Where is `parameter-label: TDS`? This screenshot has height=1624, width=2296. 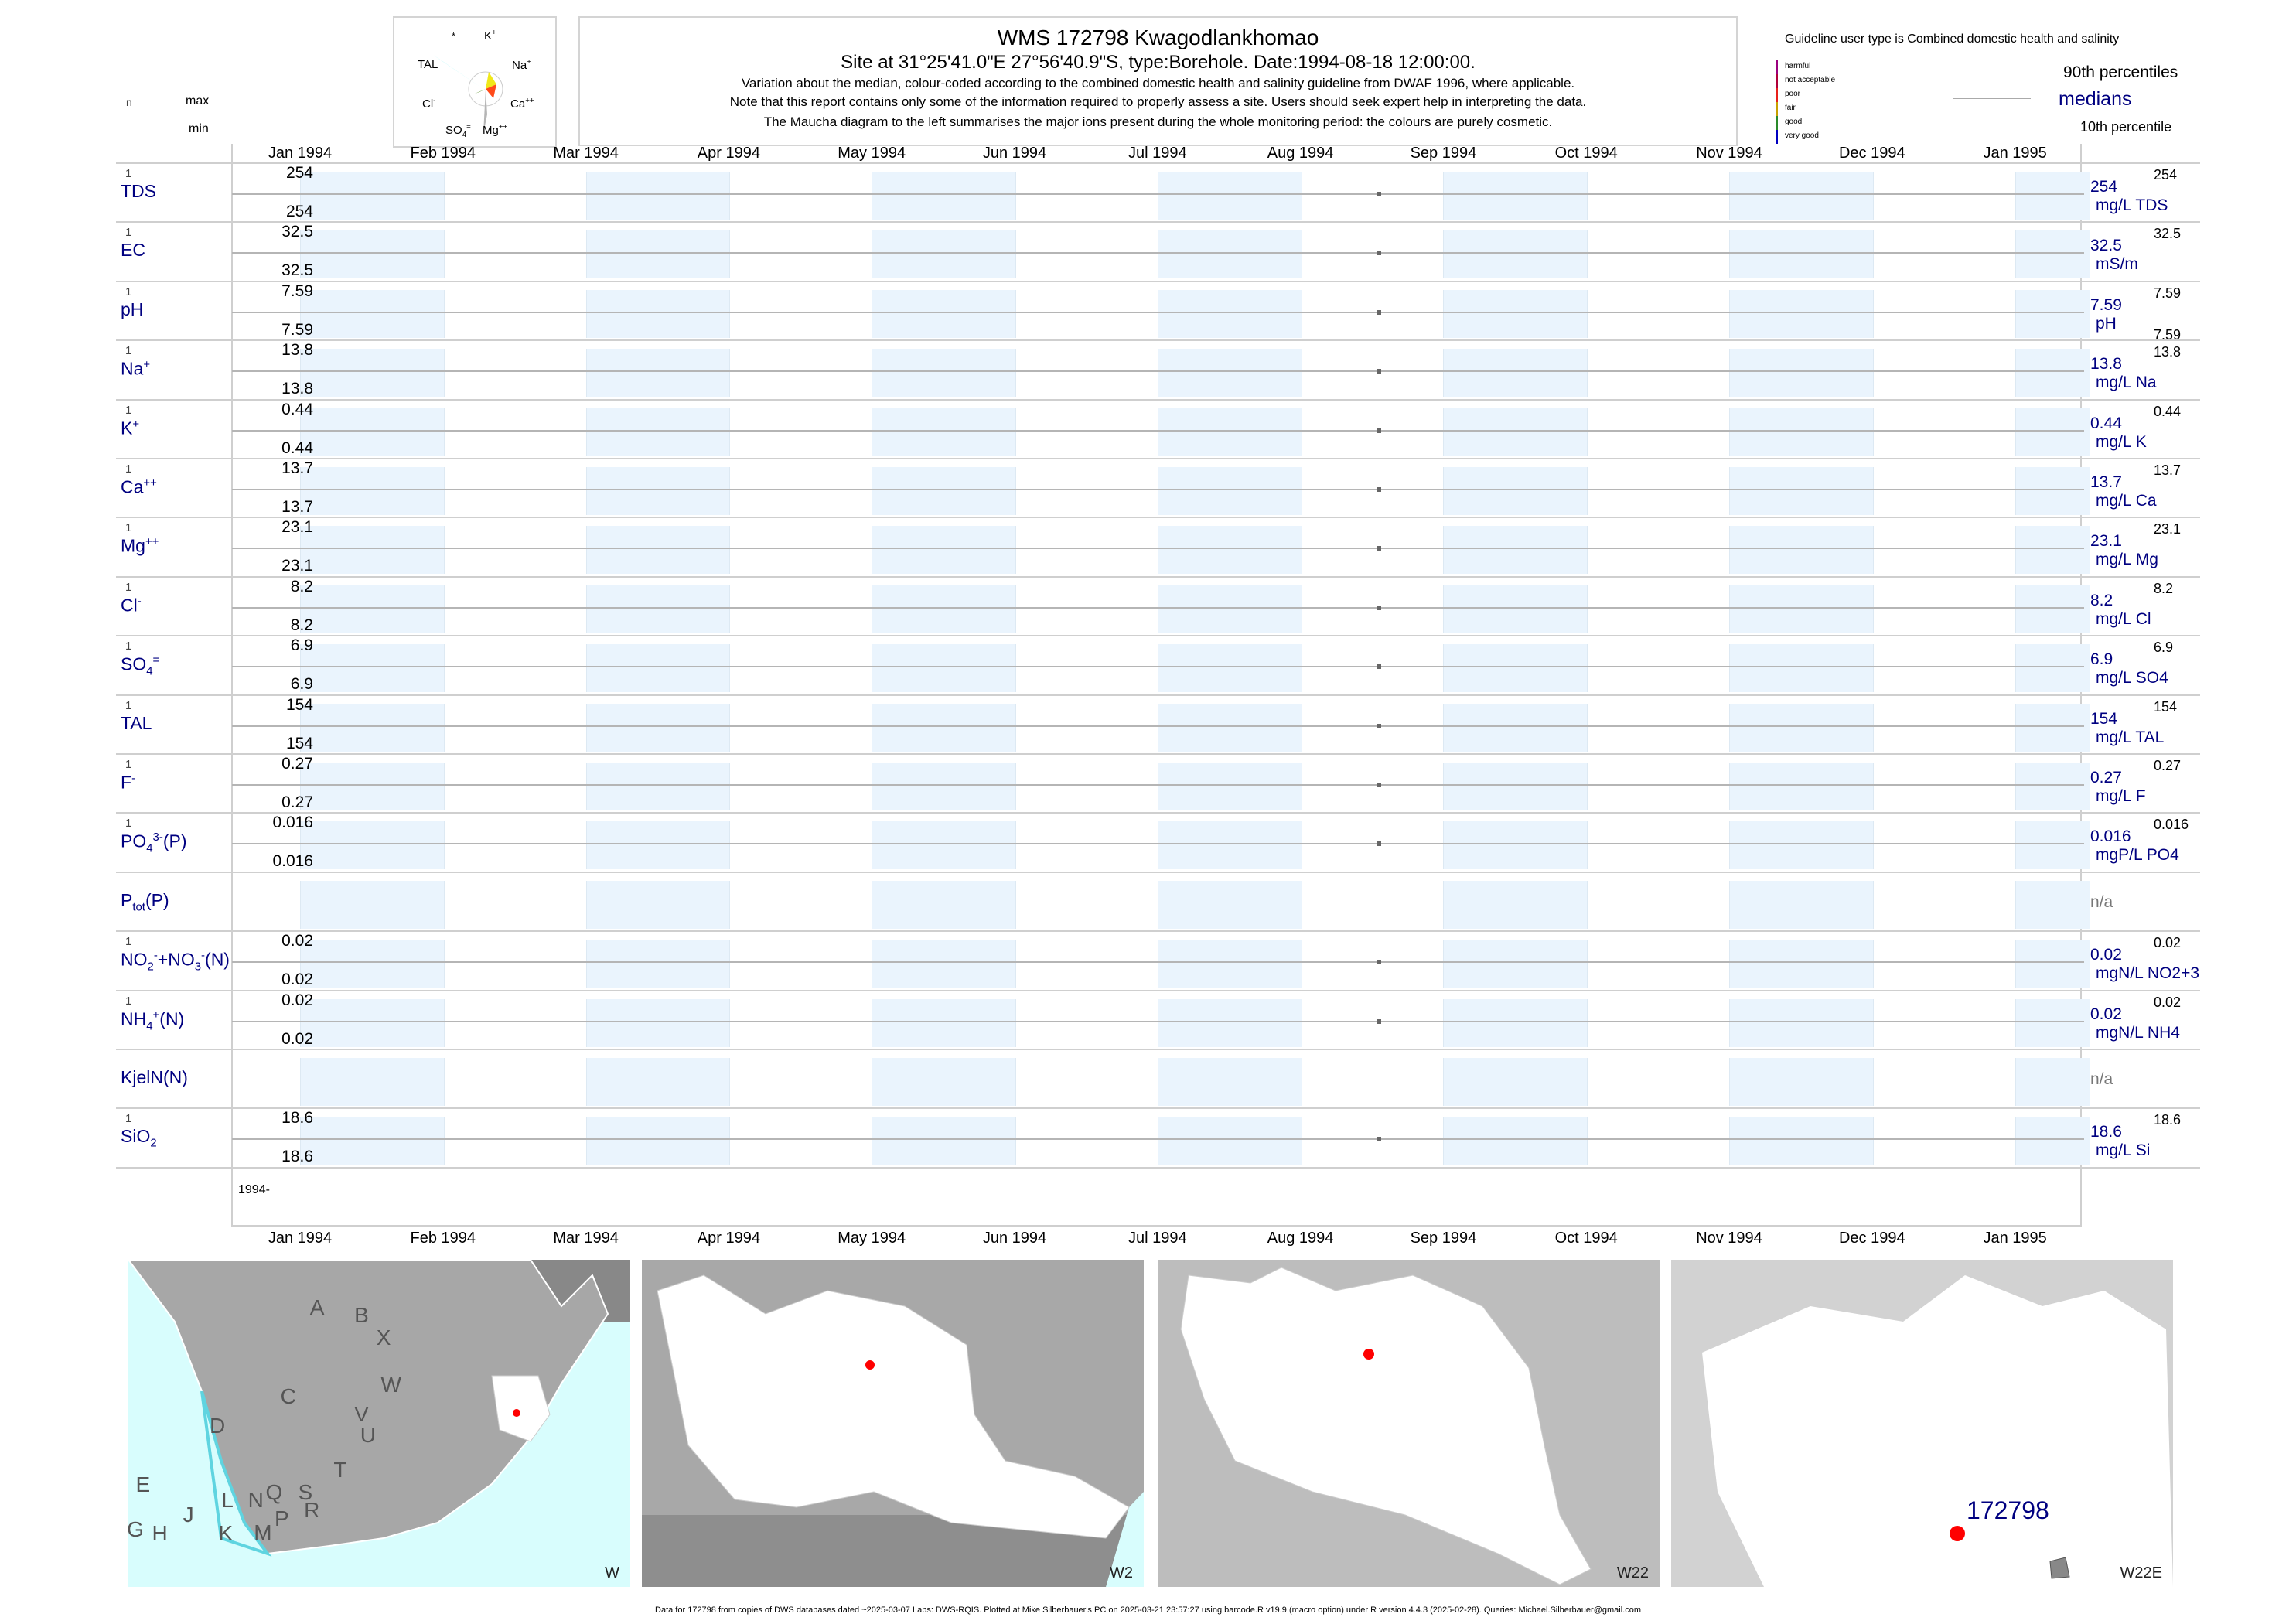 parameter-label: TDS is located at coordinates (138, 191).